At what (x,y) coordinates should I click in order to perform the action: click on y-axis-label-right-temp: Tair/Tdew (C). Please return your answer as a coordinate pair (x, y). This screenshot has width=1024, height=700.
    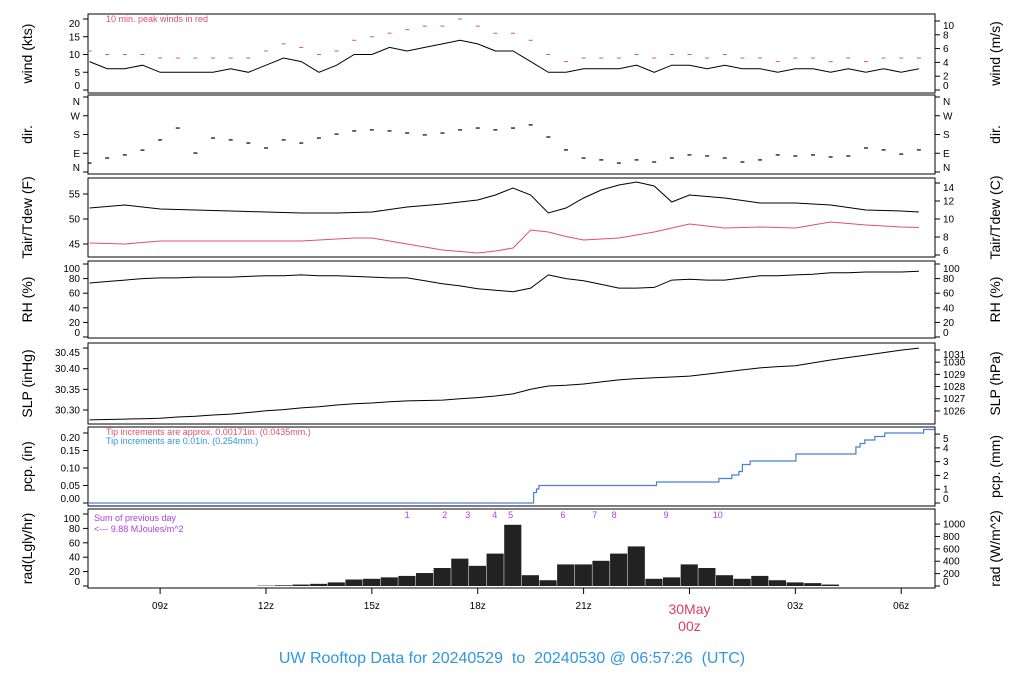
    Looking at the image, I should click on (995, 217).